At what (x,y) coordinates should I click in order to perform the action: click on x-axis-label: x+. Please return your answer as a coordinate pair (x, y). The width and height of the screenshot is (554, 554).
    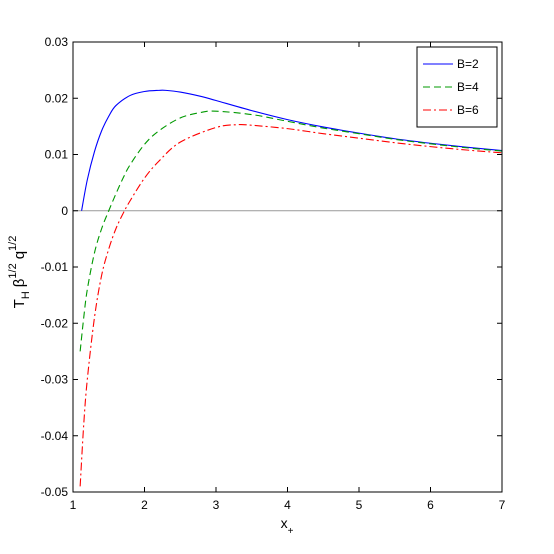
    Looking at the image, I should click on (287, 526).